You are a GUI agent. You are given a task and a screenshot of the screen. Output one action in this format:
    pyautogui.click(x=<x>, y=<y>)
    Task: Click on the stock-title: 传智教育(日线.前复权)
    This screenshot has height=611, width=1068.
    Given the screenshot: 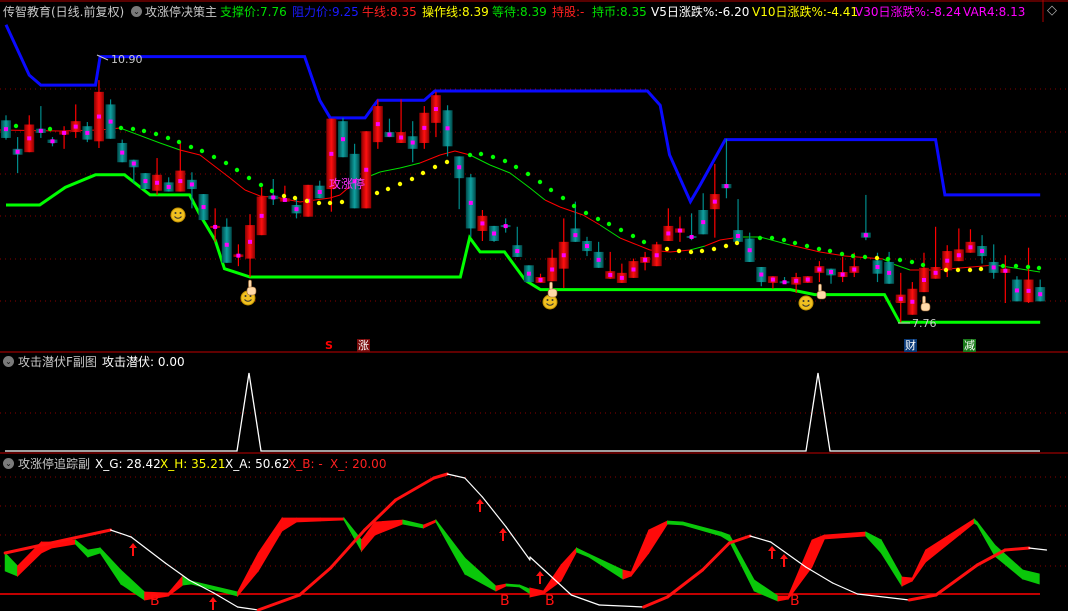 What is the action you would take?
    pyautogui.click(x=64, y=12)
    